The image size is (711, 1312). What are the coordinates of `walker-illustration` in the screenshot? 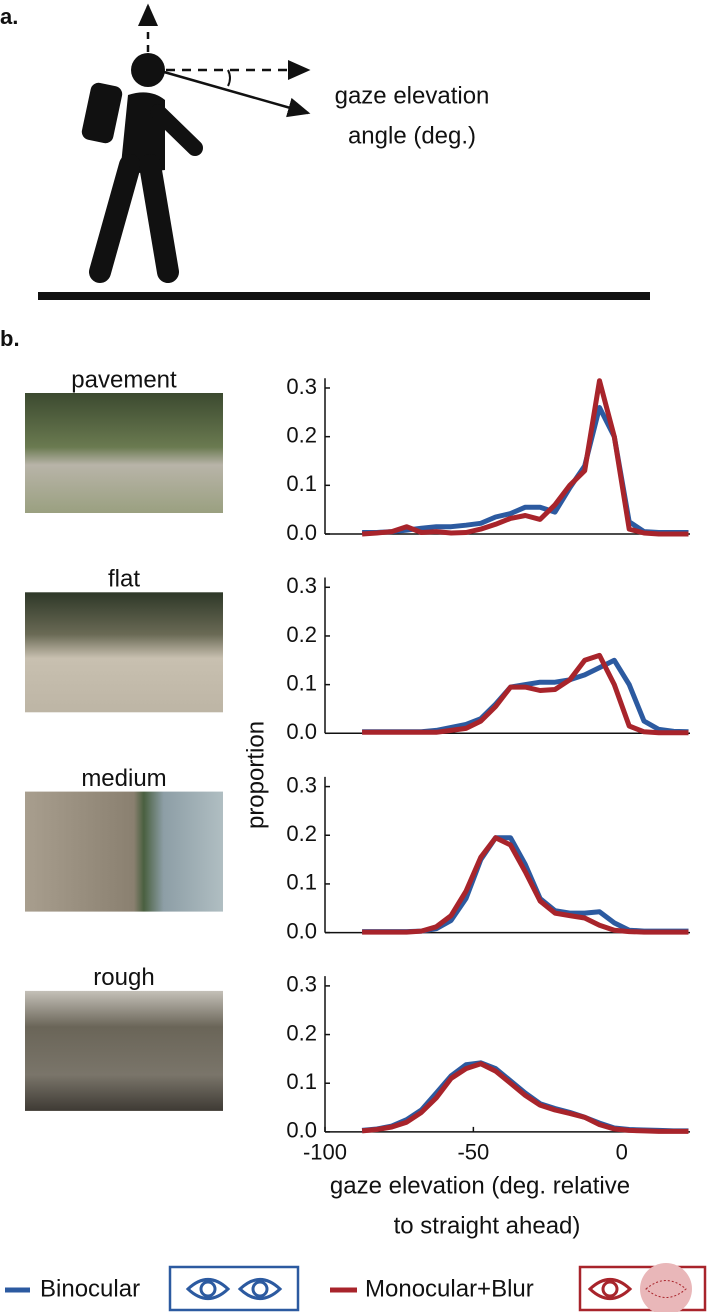 It's located at (196, 143).